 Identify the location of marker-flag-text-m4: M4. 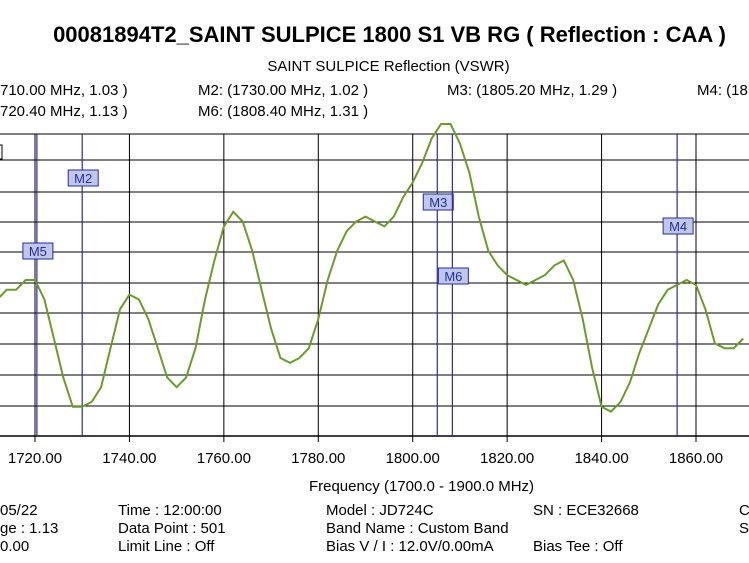
(678, 226).